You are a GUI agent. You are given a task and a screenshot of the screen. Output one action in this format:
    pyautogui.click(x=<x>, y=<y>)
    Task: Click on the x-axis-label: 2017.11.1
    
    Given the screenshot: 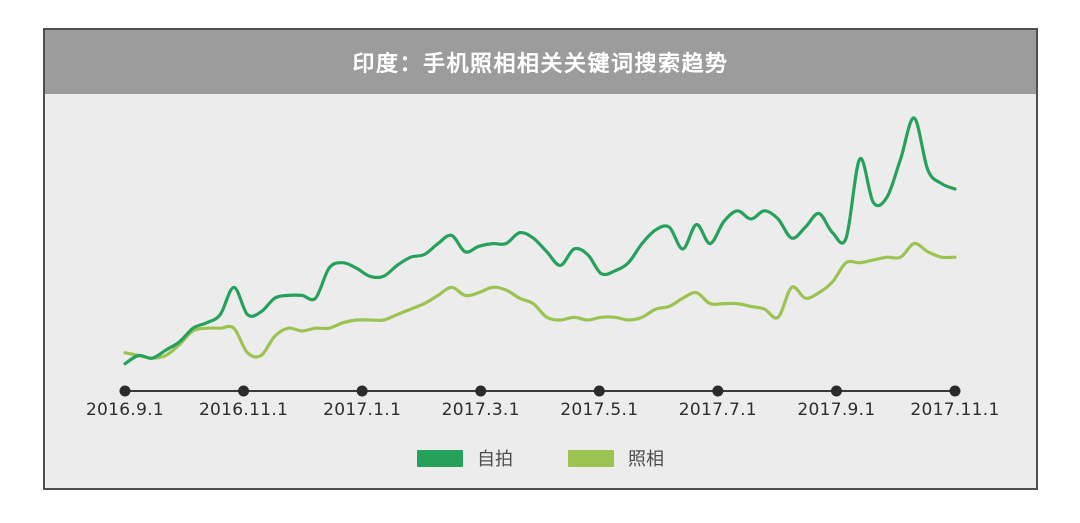 What is the action you would take?
    pyautogui.click(x=955, y=410)
    